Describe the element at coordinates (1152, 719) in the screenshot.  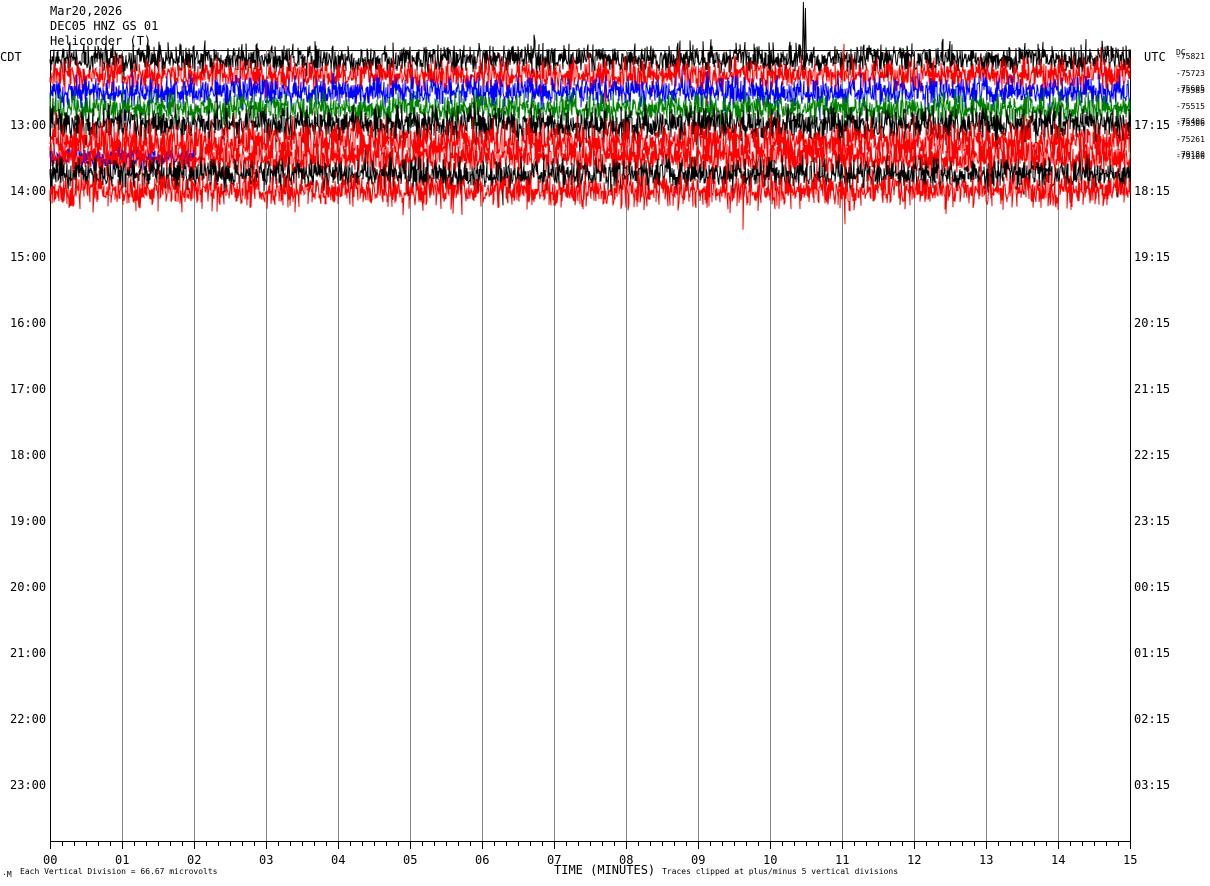
I see `right-label-02:15: 02:15` at that location.